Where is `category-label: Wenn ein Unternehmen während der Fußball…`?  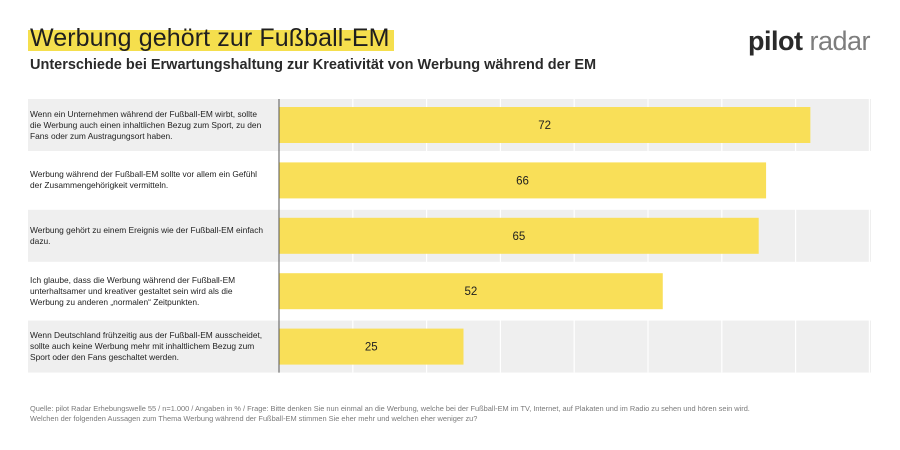
category-label: Wenn ein Unternehmen während der Fußball… is located at coordinates (146, 124).